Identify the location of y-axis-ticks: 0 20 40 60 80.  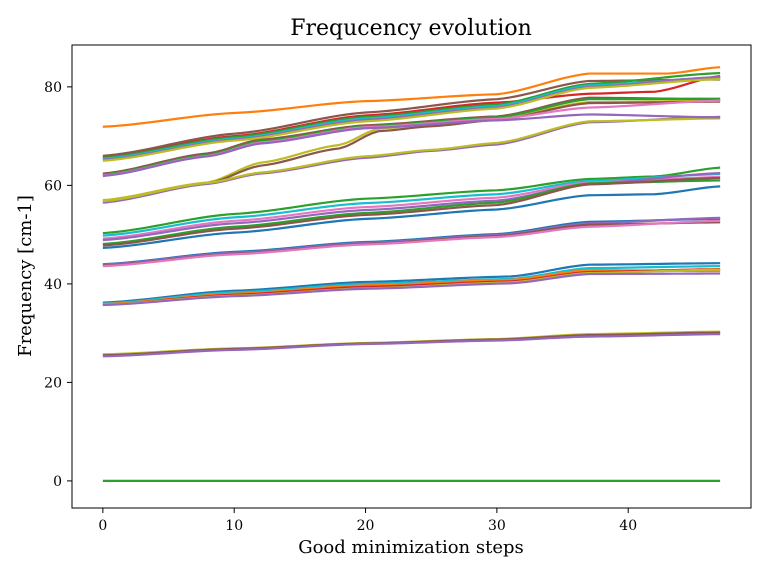
(58, 285).